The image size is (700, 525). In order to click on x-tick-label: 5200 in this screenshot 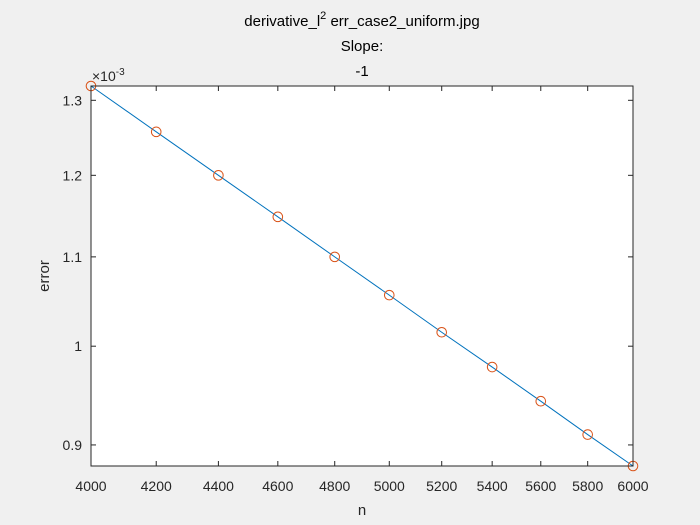, I will do `click(441, 486)`.